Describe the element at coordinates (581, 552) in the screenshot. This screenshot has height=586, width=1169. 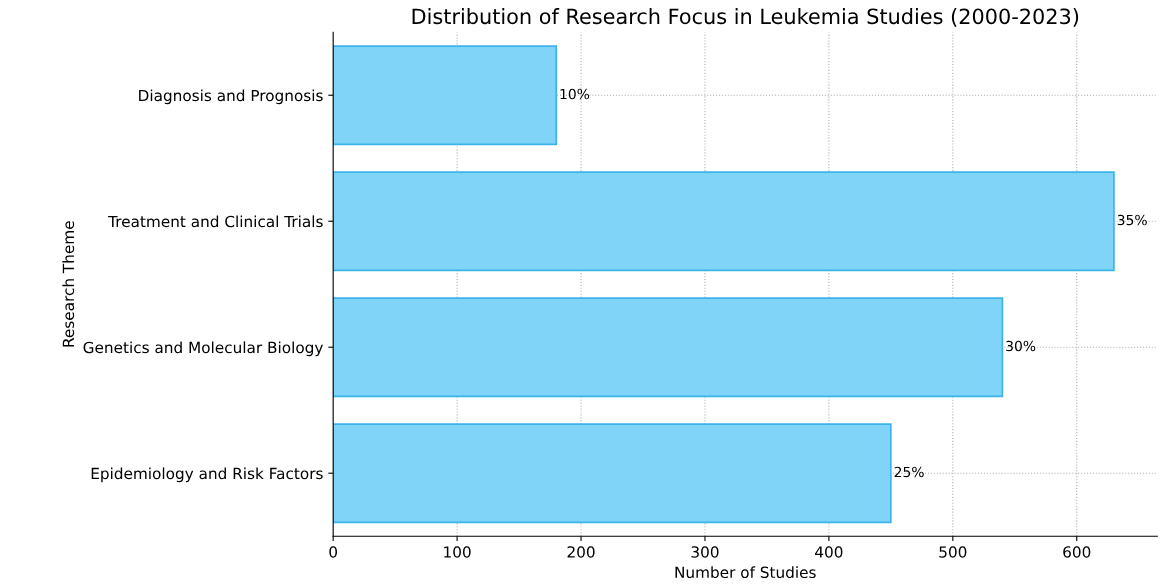
I see `x-tick-label: 200` at that location.